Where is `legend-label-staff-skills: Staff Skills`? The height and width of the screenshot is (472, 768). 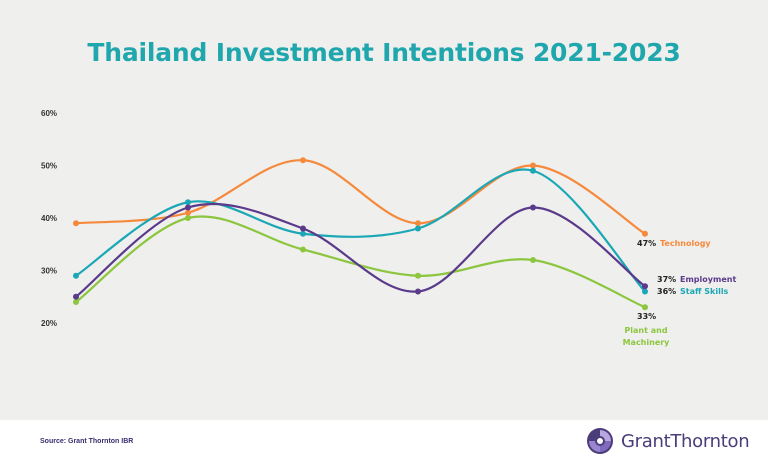 legend-label-staff-skills: Staff Skills is located at coordinates (704, 291).